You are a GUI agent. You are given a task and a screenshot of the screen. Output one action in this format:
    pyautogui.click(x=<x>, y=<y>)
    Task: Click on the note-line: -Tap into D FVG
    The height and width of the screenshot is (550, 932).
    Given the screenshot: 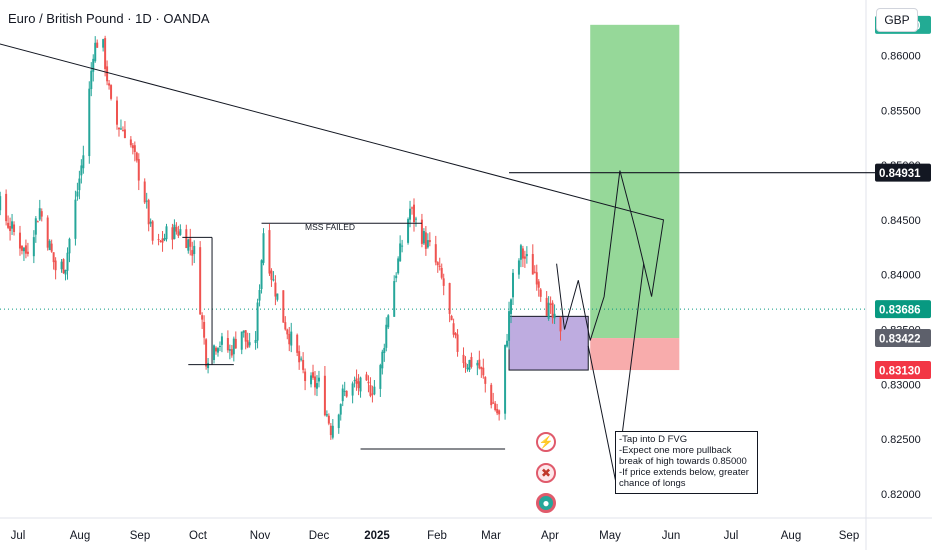 What is the action you would take?
    pyautogui.click(x=653, y=439)
    